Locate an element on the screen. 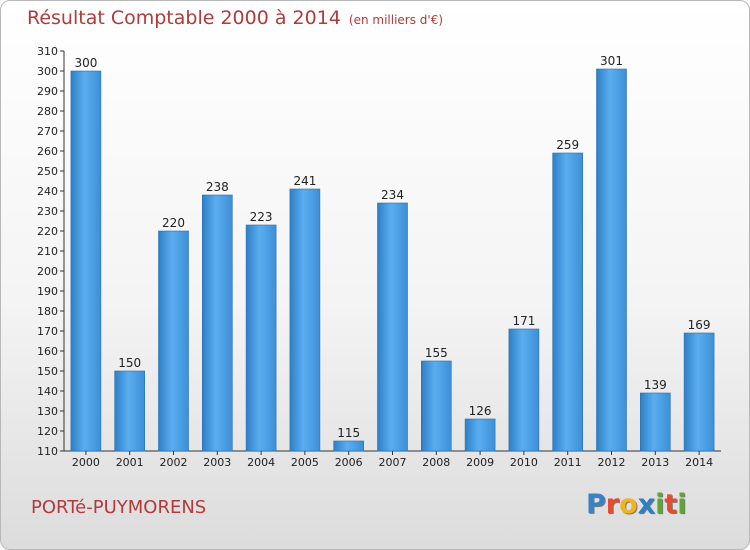 The height and width of the screenshot is (550, 750). x-tick-label-2014: 2014 is located at coordinates (699, 462).